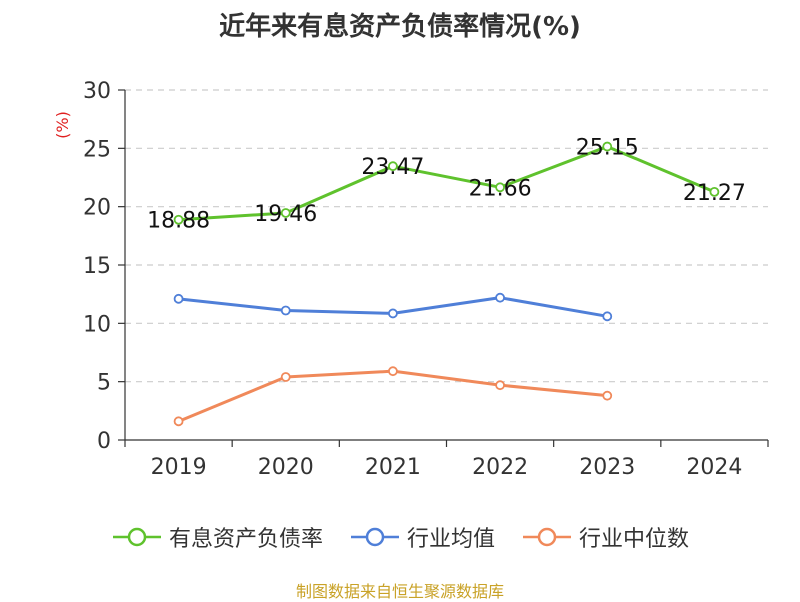  I want to click on point-series-1-2020, so click(285, 213).